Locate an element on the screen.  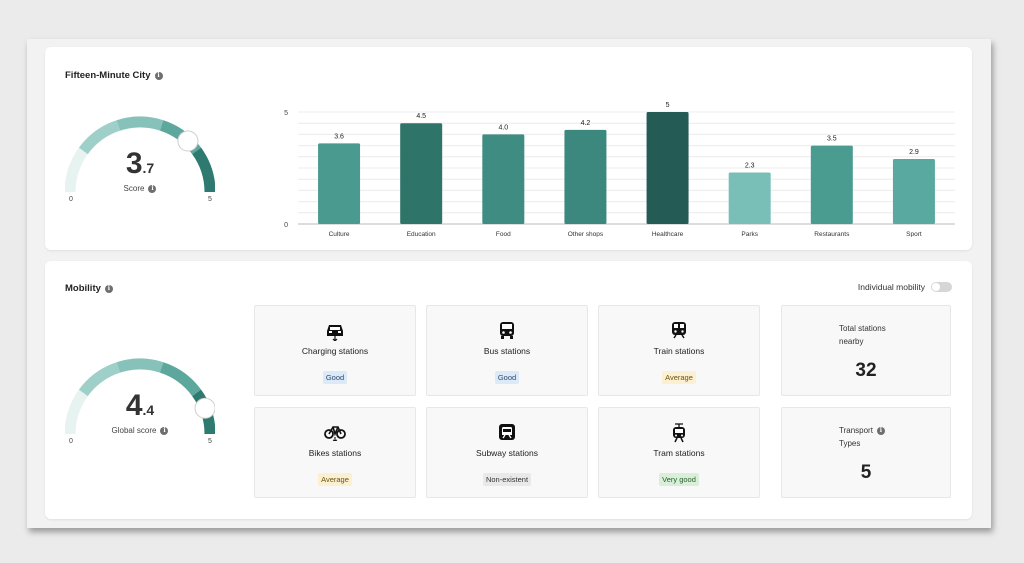
x-tick-label: Restaurants is located at coordinates (832, 234).